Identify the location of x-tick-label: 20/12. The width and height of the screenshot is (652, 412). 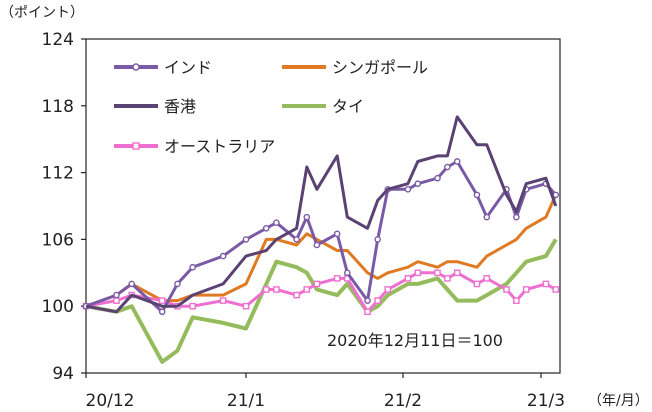
(110, 401).